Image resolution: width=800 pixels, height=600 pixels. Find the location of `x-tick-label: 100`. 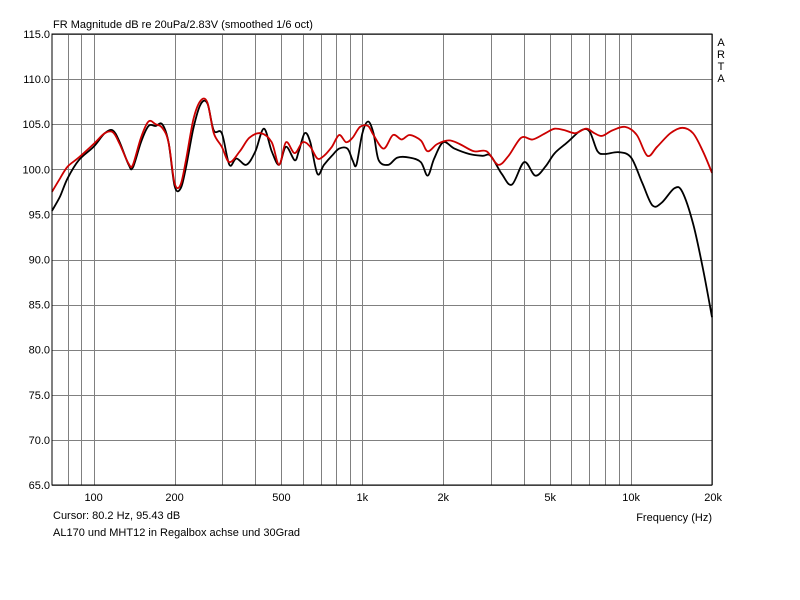

x-tick-label: 100 is located at coordinates (93, 498).